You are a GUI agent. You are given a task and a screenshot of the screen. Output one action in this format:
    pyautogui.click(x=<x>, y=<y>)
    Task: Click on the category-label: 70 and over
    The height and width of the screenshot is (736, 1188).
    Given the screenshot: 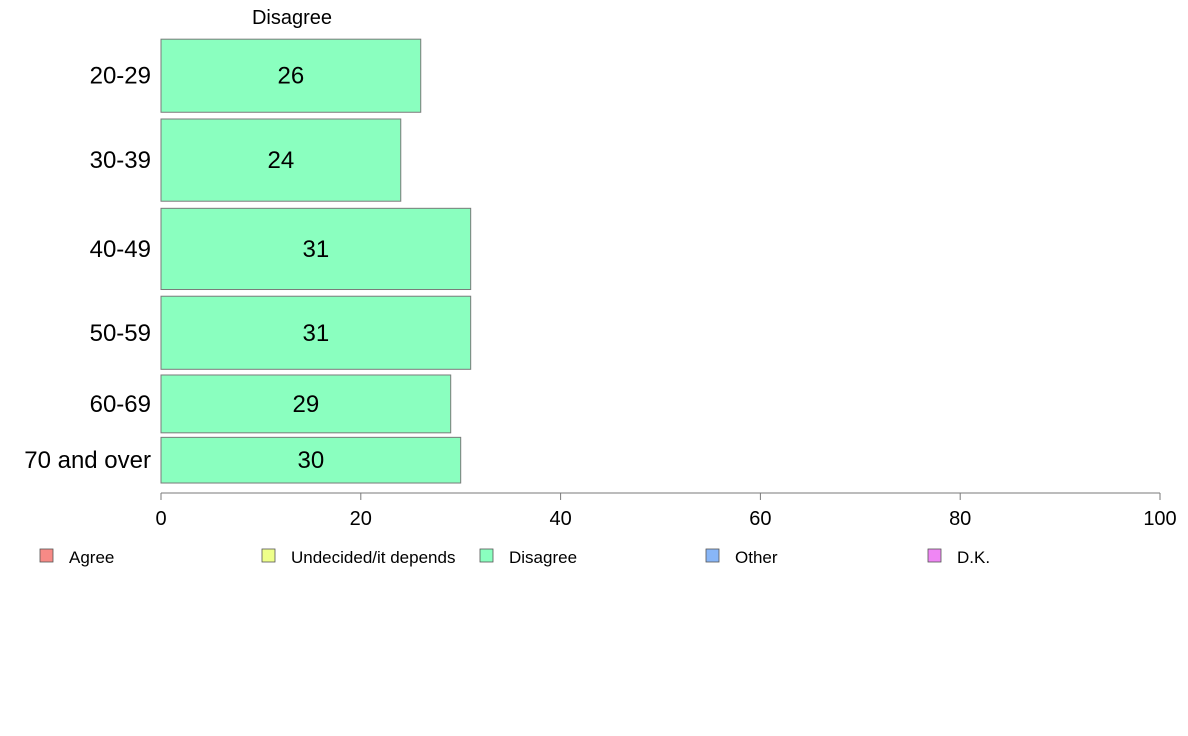 What is the action you would take?
    pyautogui.click(x=87, y=460)
    